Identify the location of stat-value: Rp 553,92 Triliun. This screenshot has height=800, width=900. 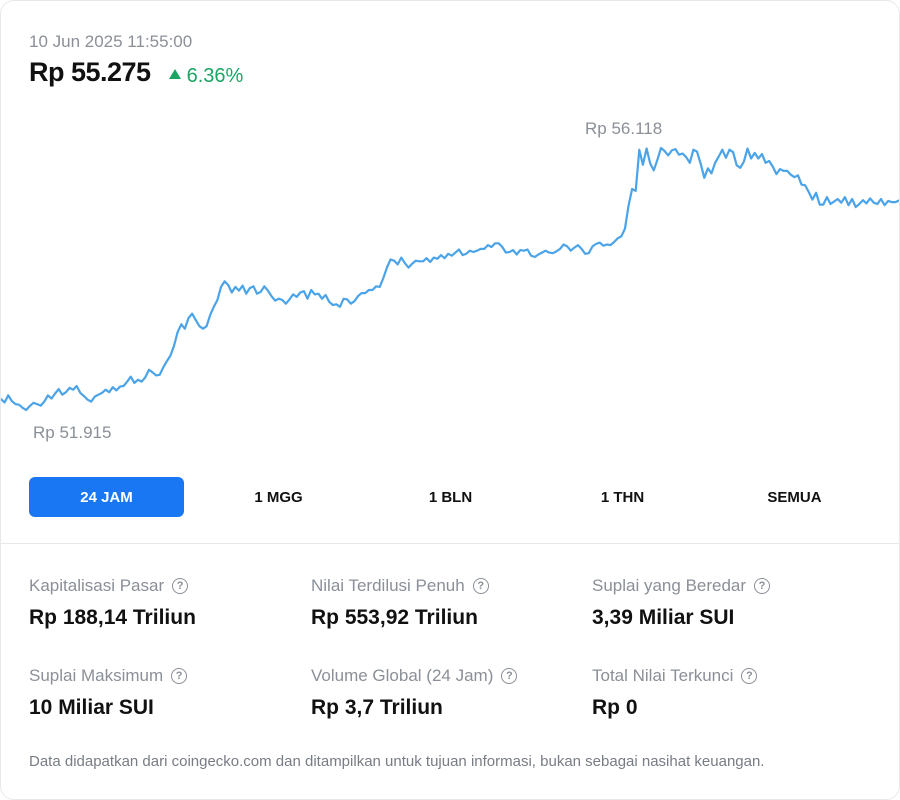
(394, 617).